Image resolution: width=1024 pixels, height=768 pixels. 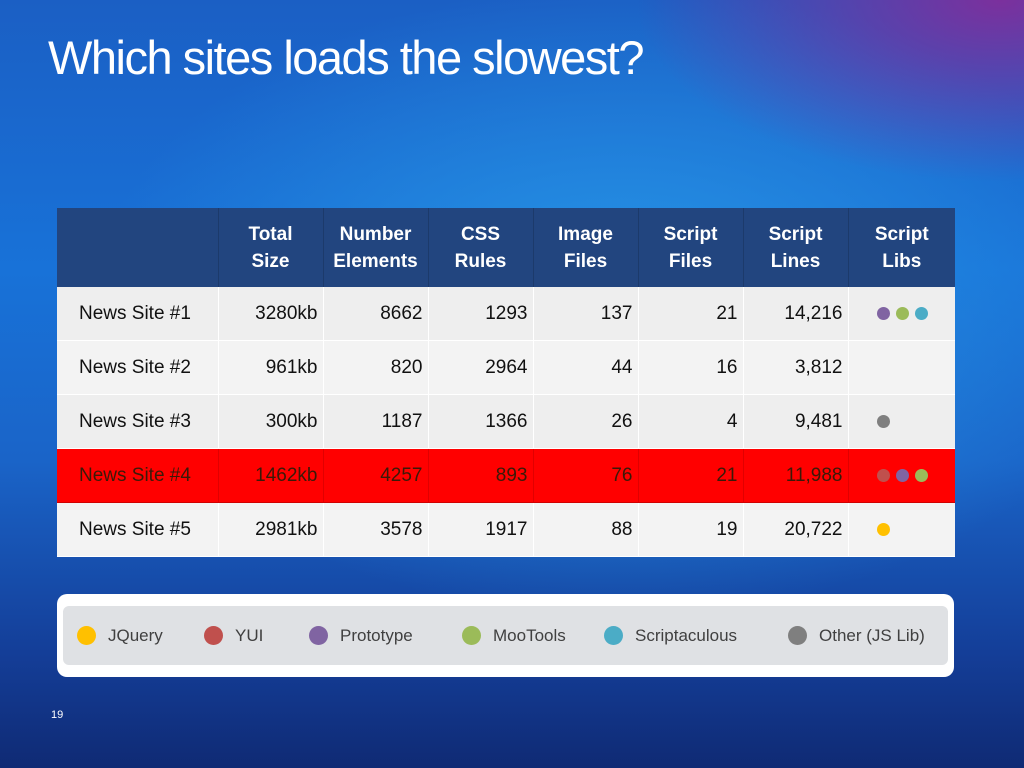 I want to click on total-size-cell: 3280kb, so click(x=271, y=314).